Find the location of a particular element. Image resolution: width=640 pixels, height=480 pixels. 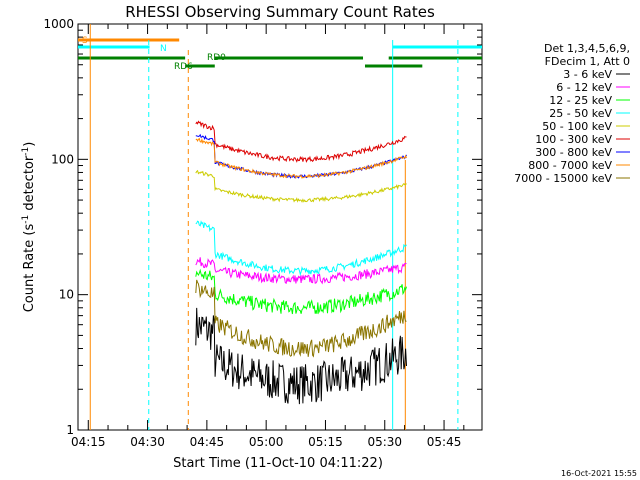

y-tick-label: 1000 is located at coordinates (58, 24).